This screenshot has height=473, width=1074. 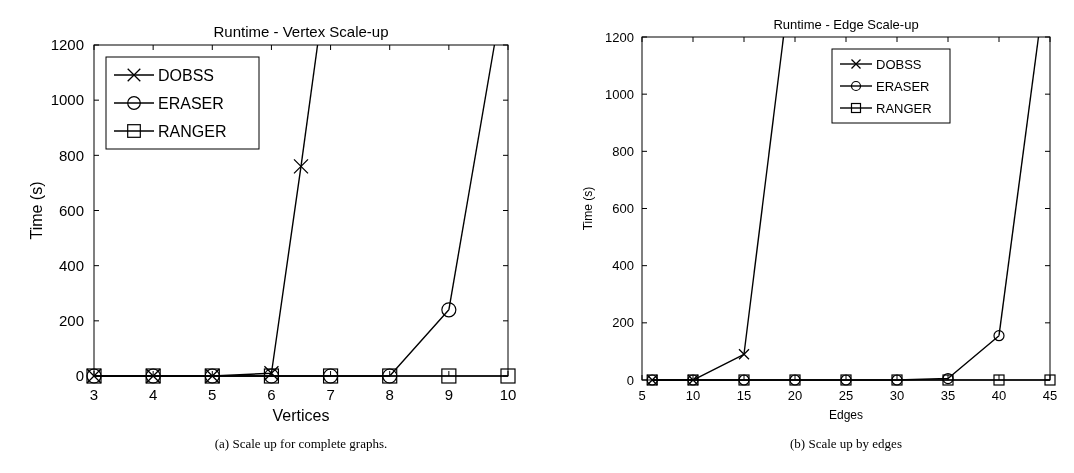 What do you see at coordinates (301, 443) in the screenshot?
I see `text: (a) Scale up for complete graphs.` at bounding box center [301, 443].